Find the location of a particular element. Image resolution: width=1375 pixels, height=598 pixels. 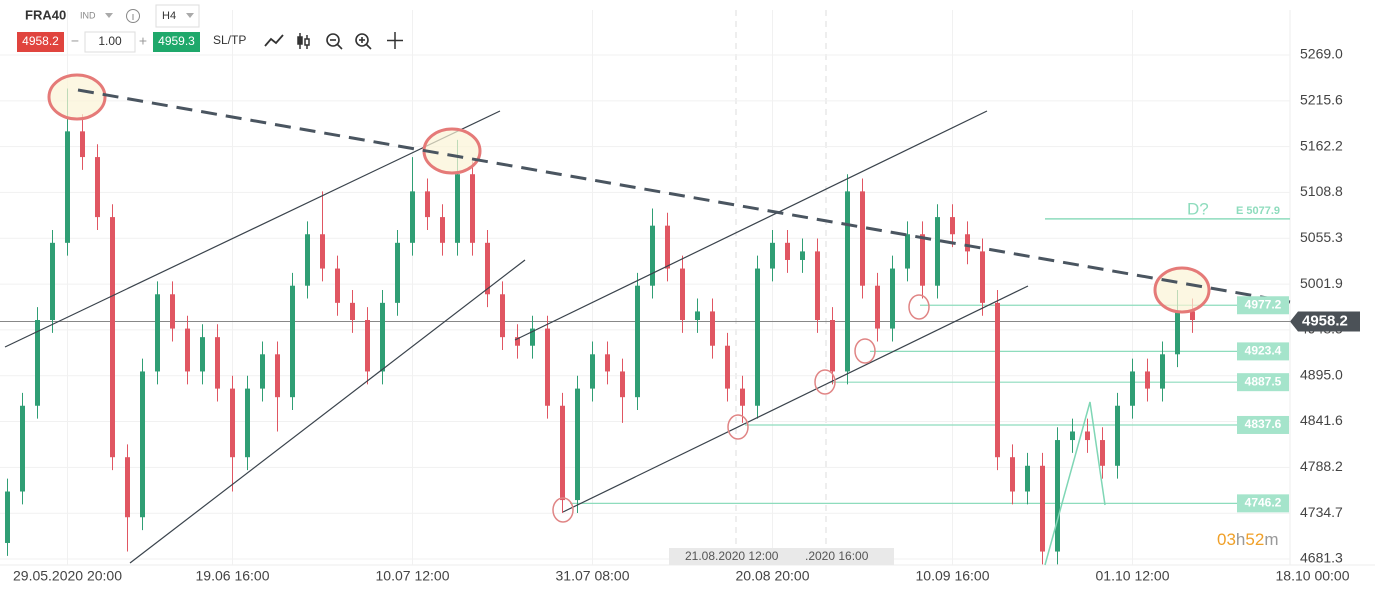

countdown: 03h52m is located at coordinates (1247, 539).